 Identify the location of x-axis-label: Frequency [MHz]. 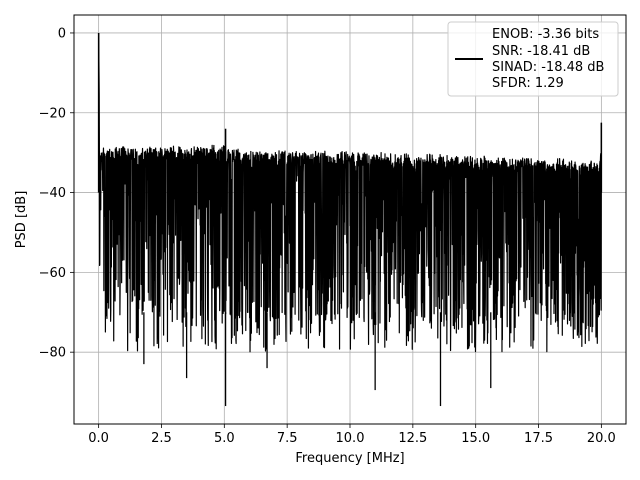
(349, 458).